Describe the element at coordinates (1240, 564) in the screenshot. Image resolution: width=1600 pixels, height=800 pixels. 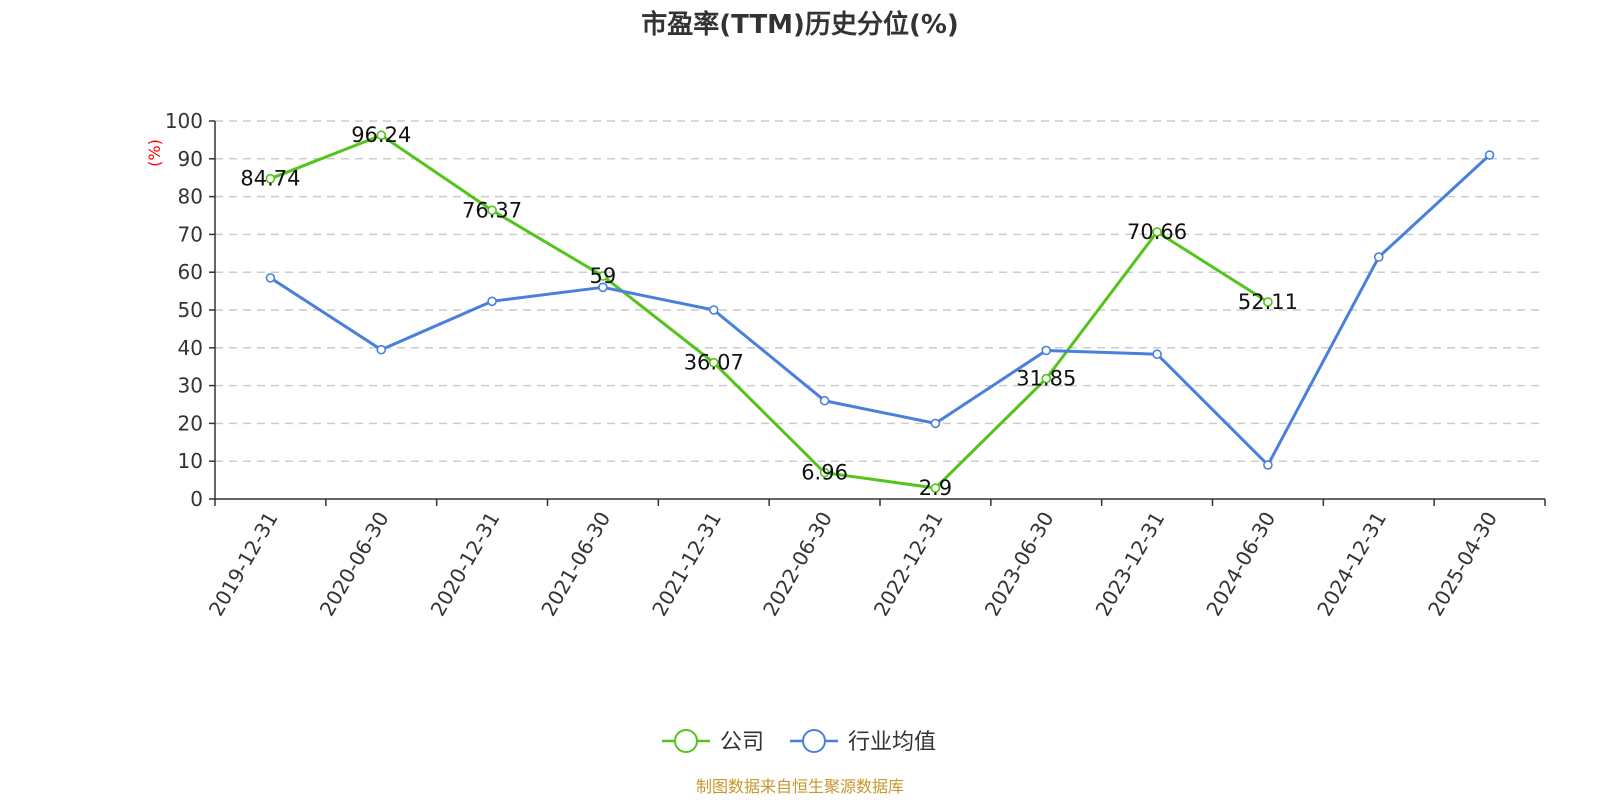
I see `x-tick-label: 2024-06-30` at that location.